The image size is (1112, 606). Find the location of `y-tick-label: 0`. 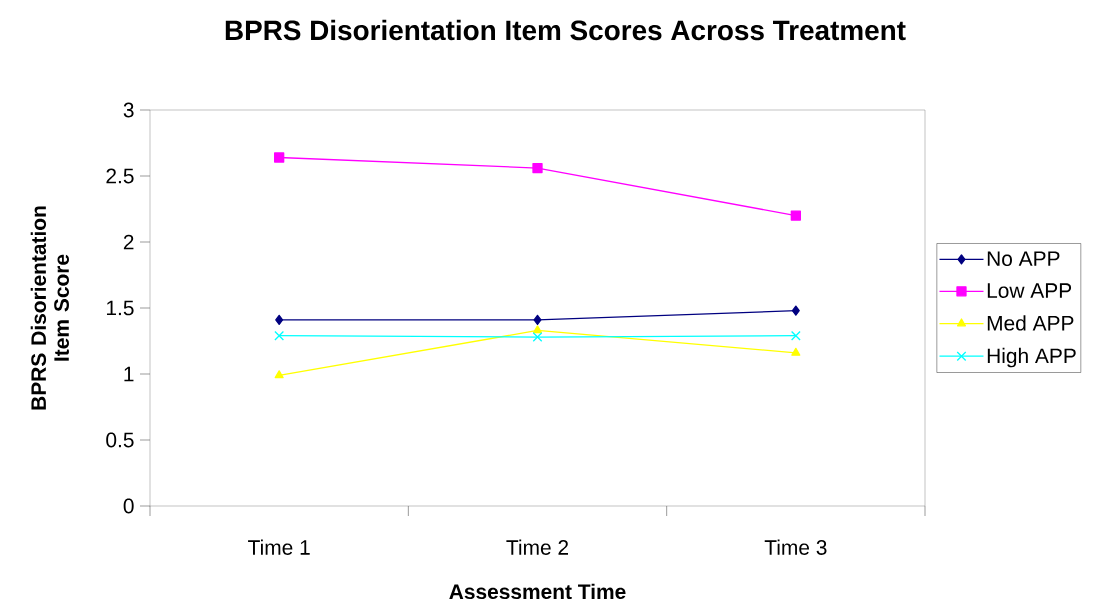

y-tick-label: 0 is located at coordinates (128, 506).